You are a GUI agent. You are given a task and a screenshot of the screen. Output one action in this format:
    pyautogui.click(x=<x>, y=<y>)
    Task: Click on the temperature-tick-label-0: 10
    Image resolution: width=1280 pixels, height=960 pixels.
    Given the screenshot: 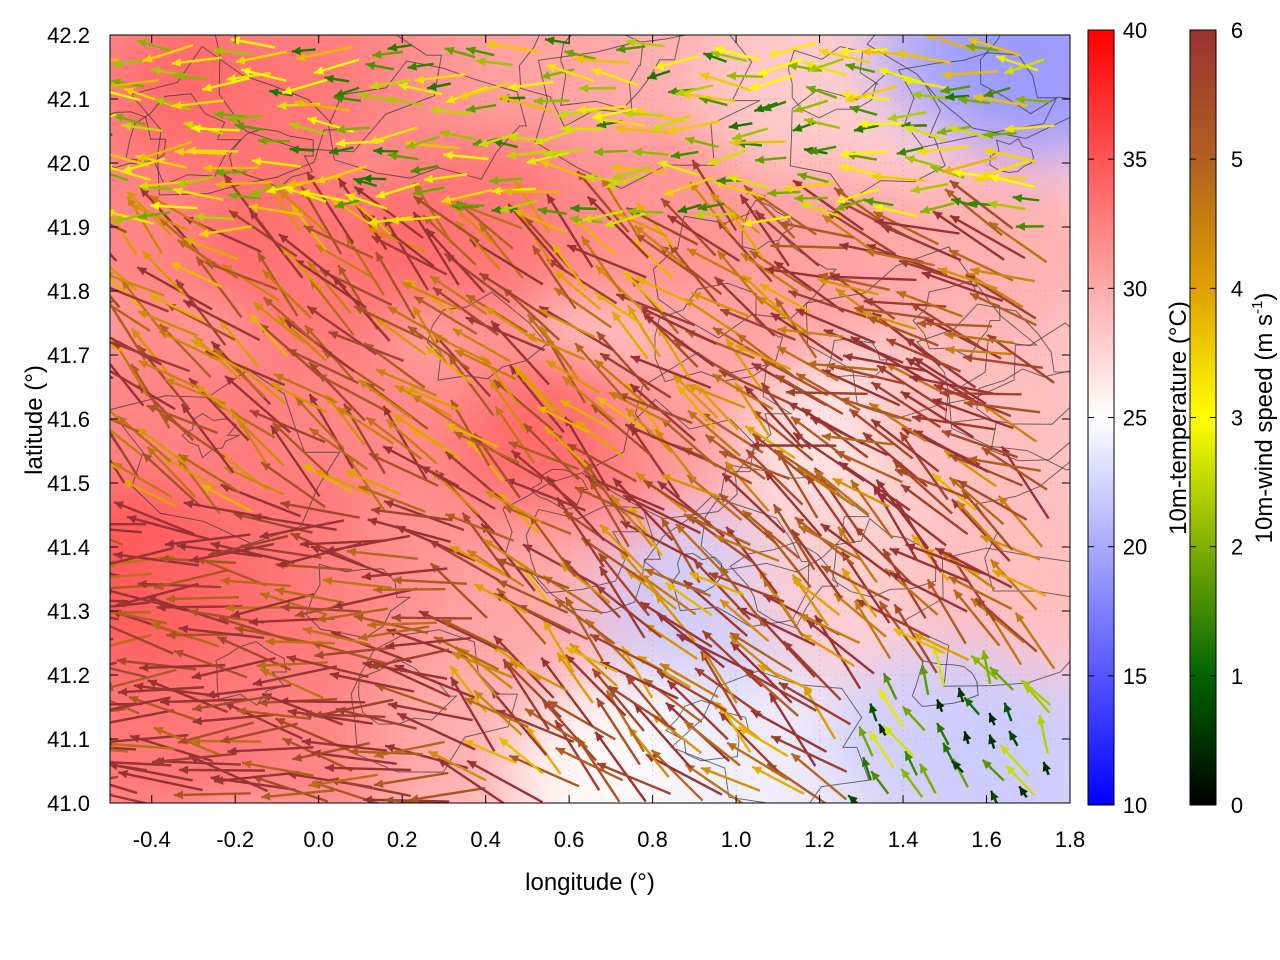 What is the action you would take?
    pyautogui.click(x=1135, y=805)
    